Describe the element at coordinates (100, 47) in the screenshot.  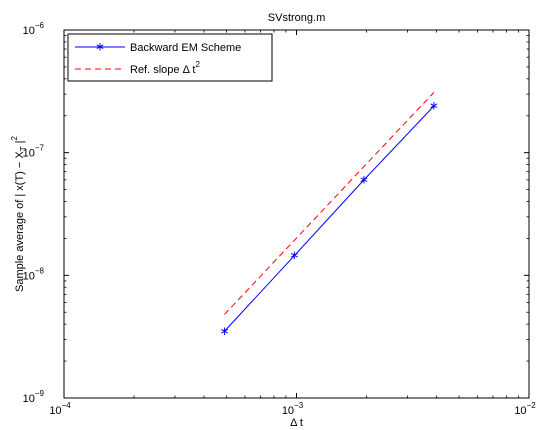
I see `legend-marker-backward-em: ∗` at that location.